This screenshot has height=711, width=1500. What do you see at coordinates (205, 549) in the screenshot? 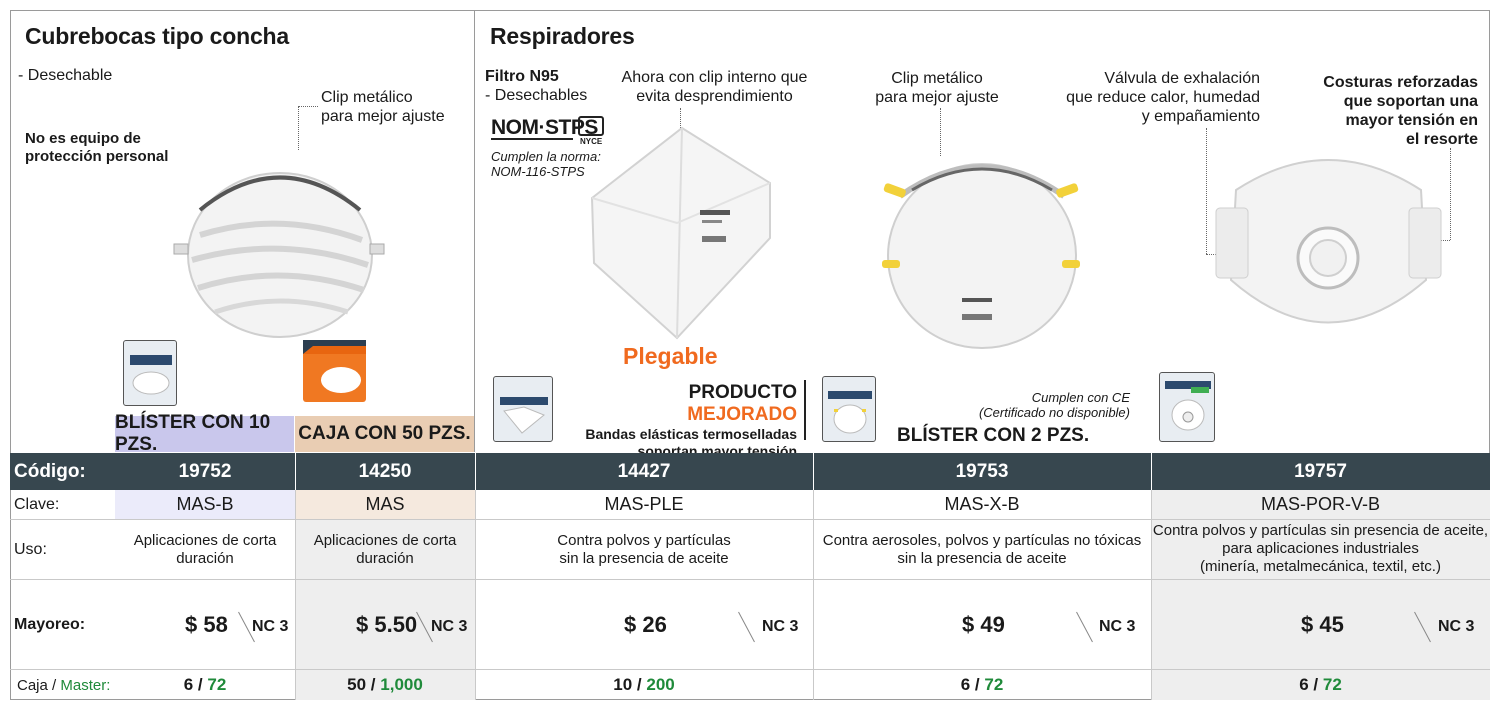
I see `uso-19752: Aplicaciones de corta duración` at bounding box center [205, 549].